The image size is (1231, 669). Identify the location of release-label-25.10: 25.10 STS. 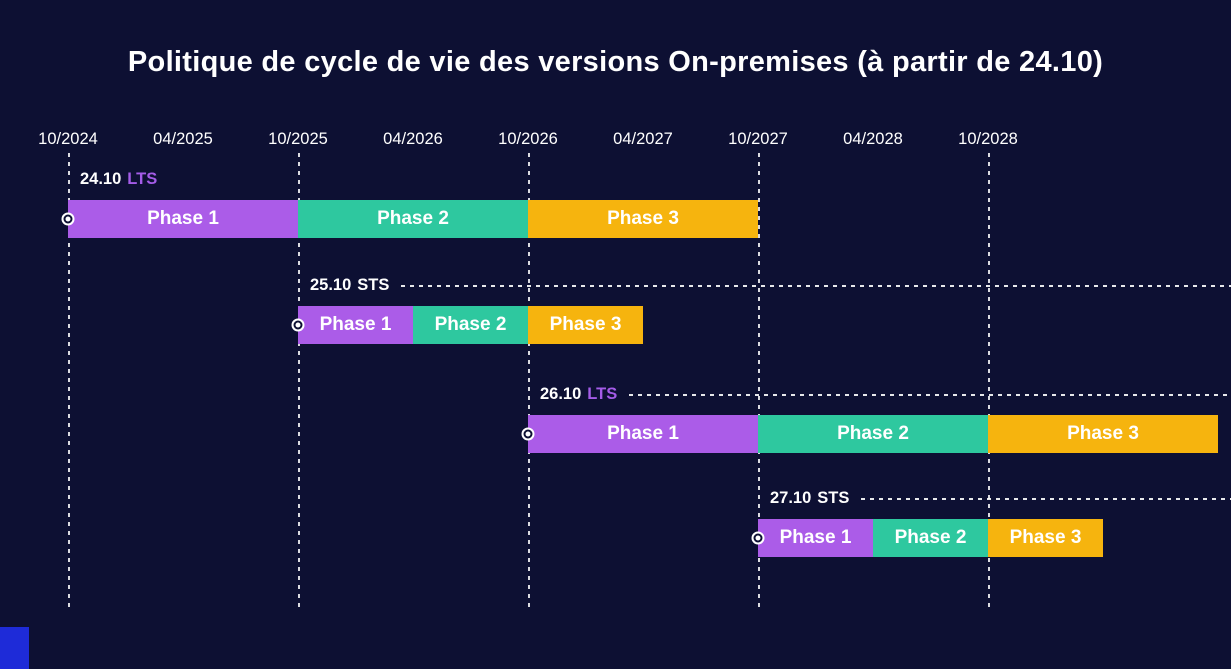
(349, 285).